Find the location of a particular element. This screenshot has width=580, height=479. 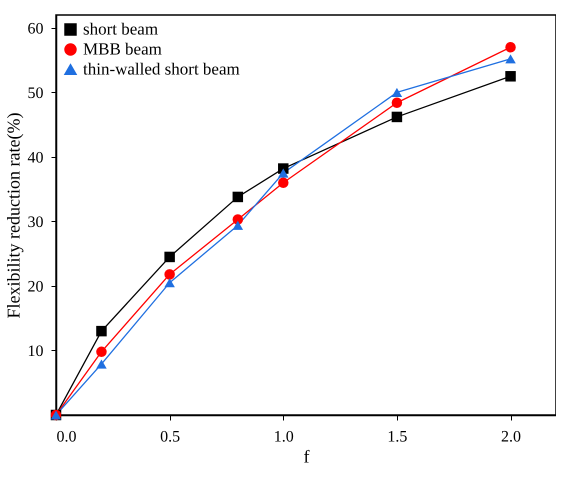

x-tick-label: 0.5 is located at coordinates (170, 437).